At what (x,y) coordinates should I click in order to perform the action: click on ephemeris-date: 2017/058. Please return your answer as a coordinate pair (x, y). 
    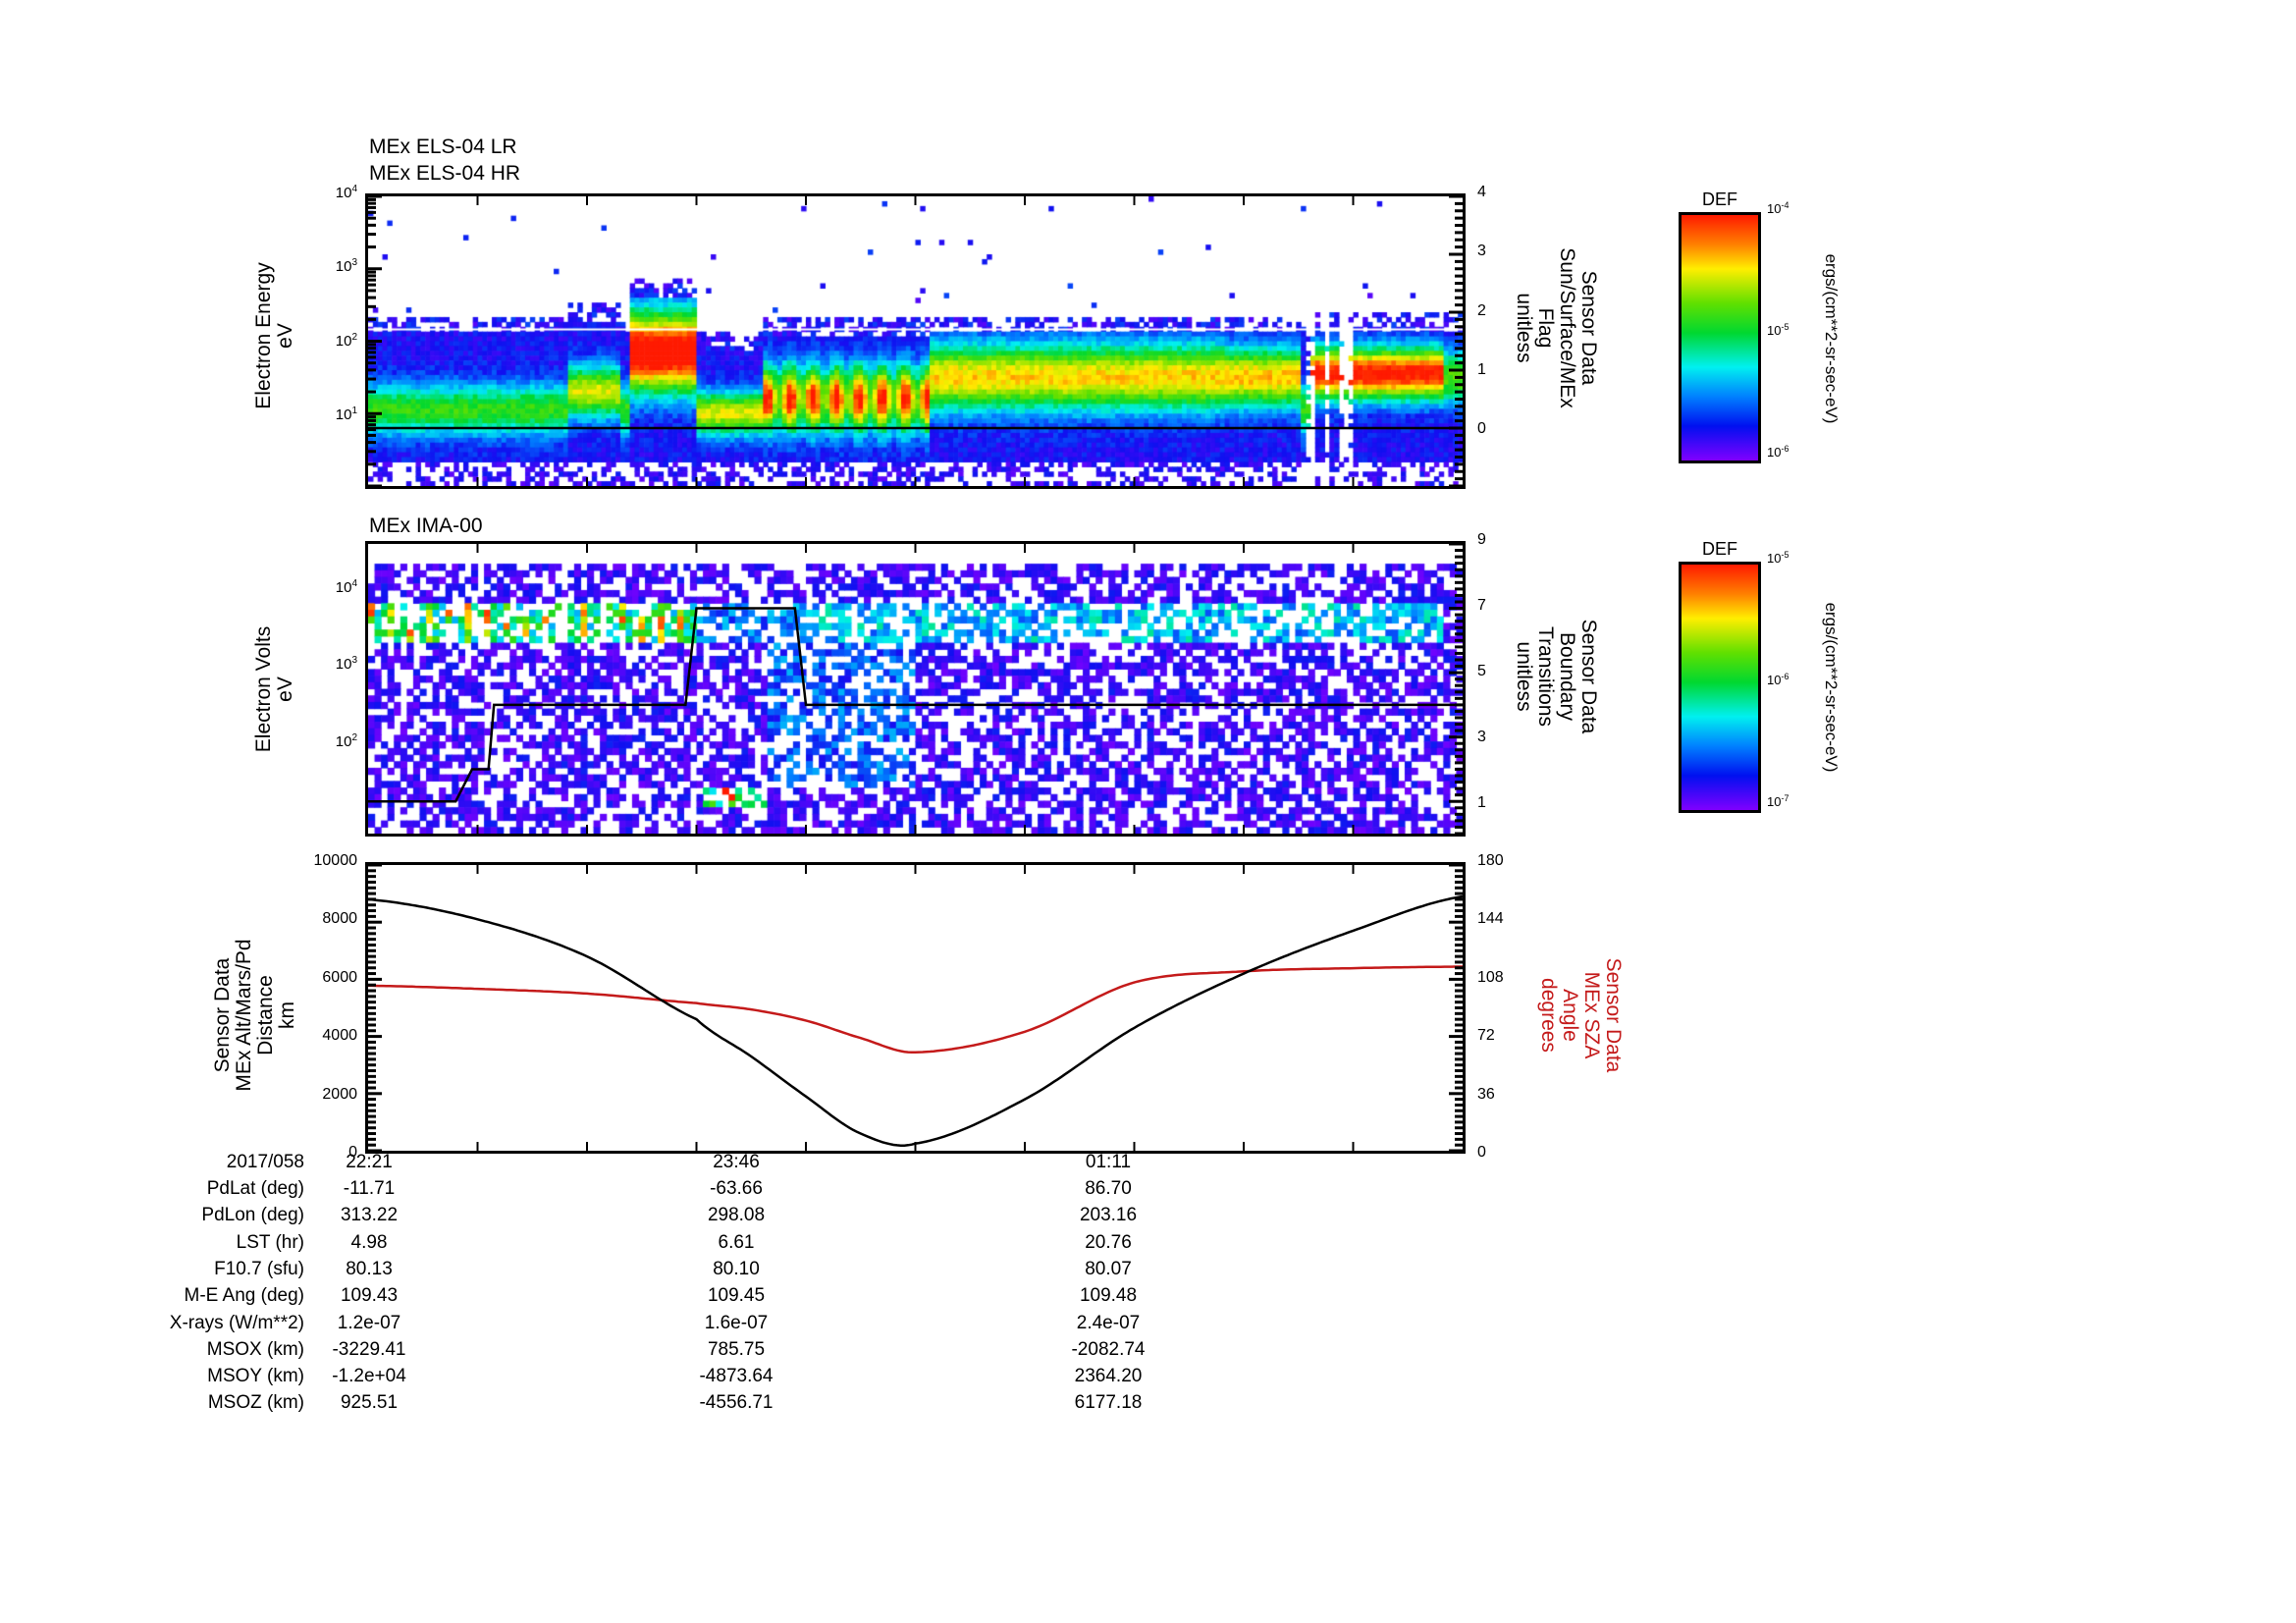
    Looking at the image, I should click on (265, 1162).